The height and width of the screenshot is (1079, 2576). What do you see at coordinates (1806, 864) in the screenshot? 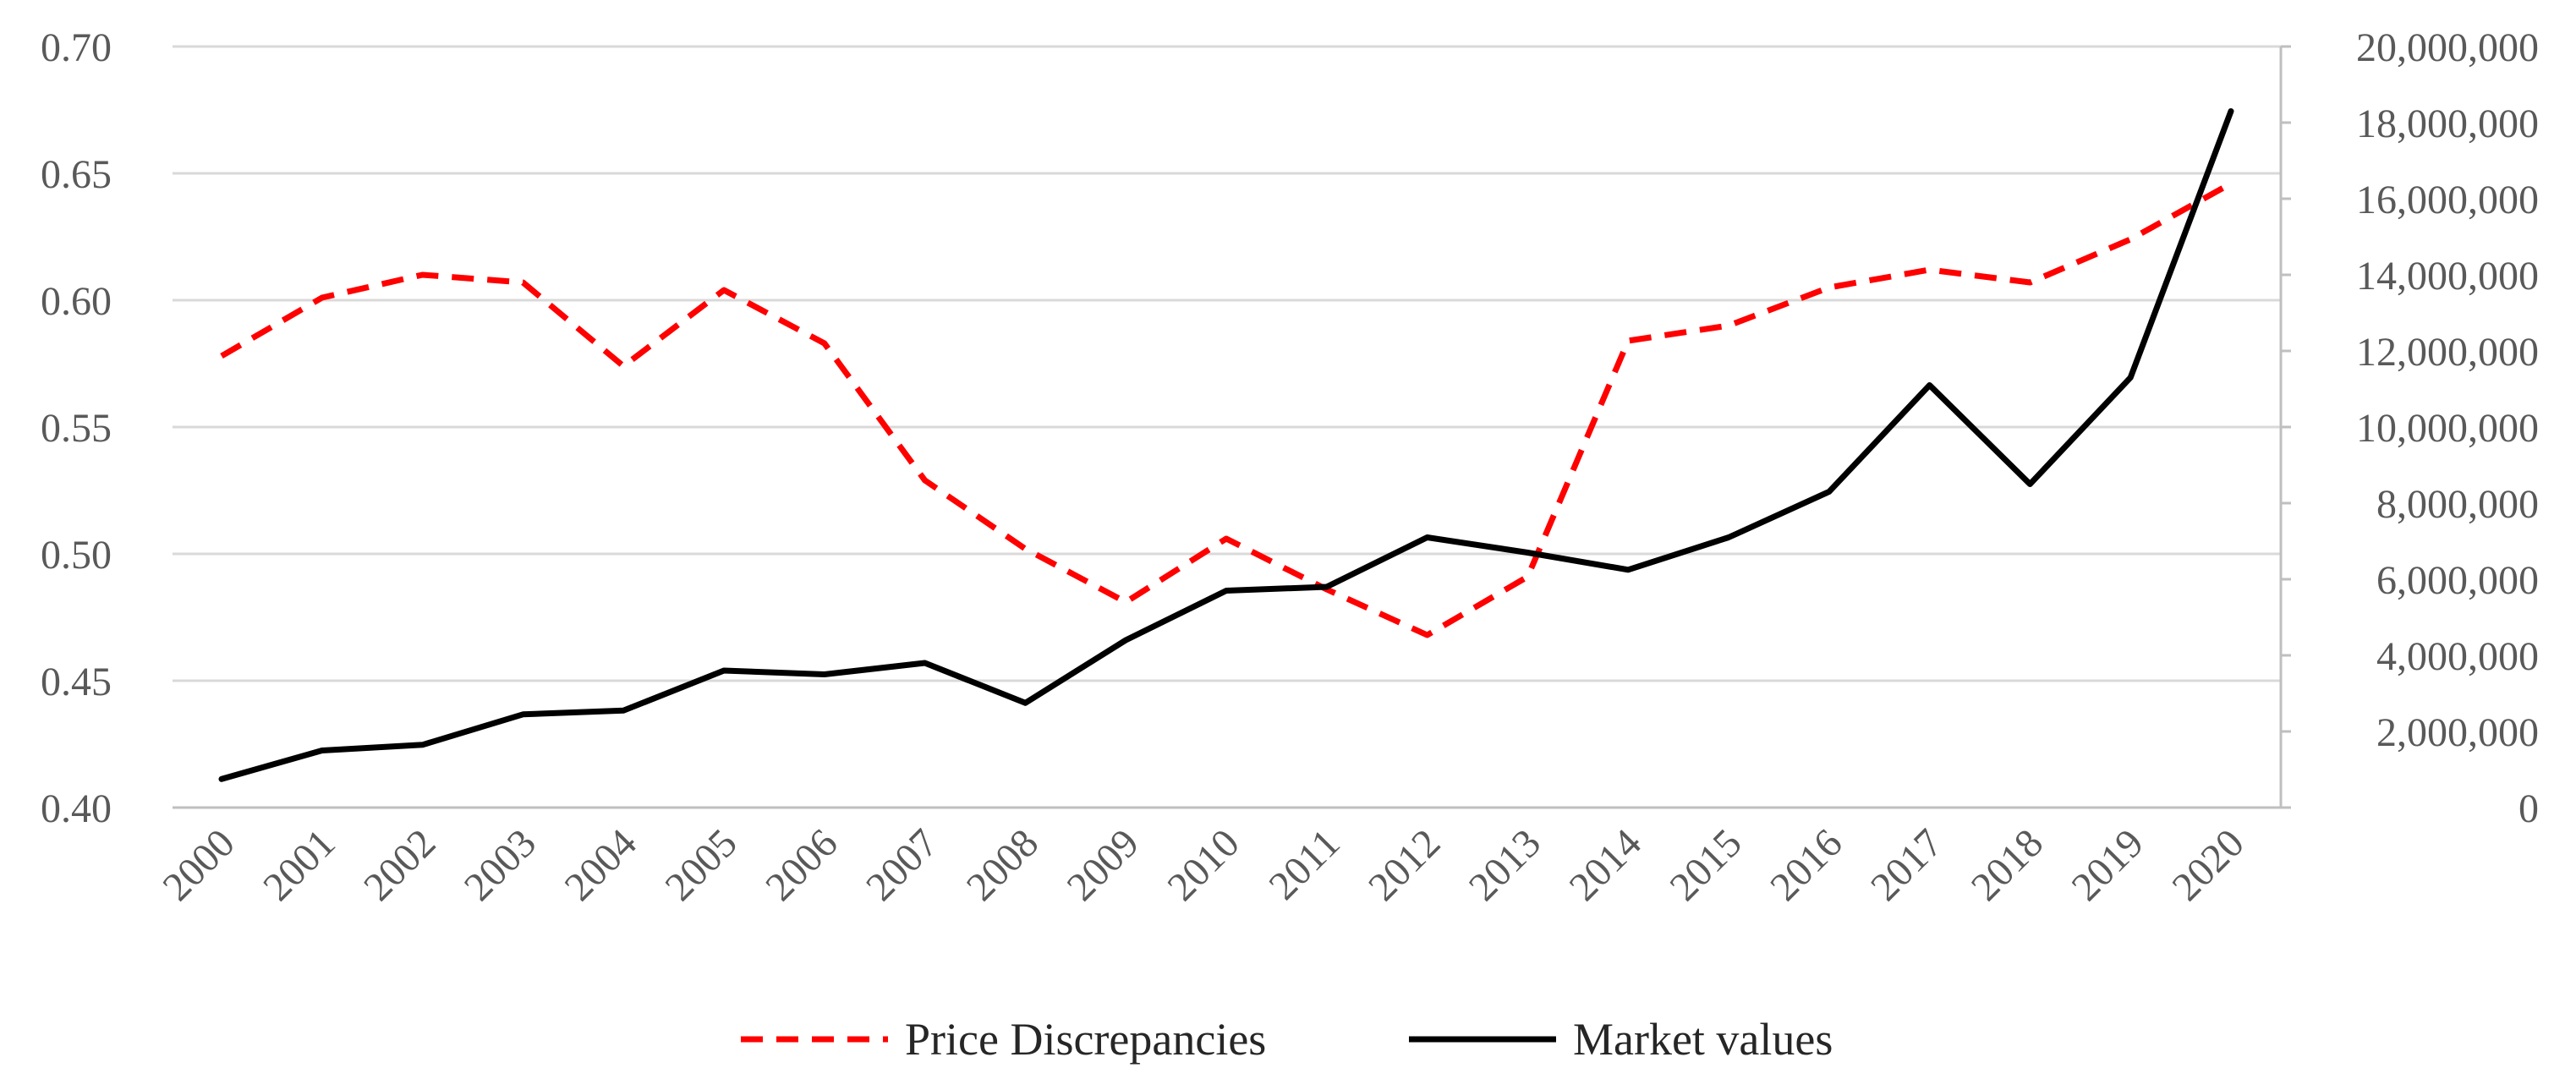
I see `x-axis-tick-label: 2016` at bounding box center [1806, 864].